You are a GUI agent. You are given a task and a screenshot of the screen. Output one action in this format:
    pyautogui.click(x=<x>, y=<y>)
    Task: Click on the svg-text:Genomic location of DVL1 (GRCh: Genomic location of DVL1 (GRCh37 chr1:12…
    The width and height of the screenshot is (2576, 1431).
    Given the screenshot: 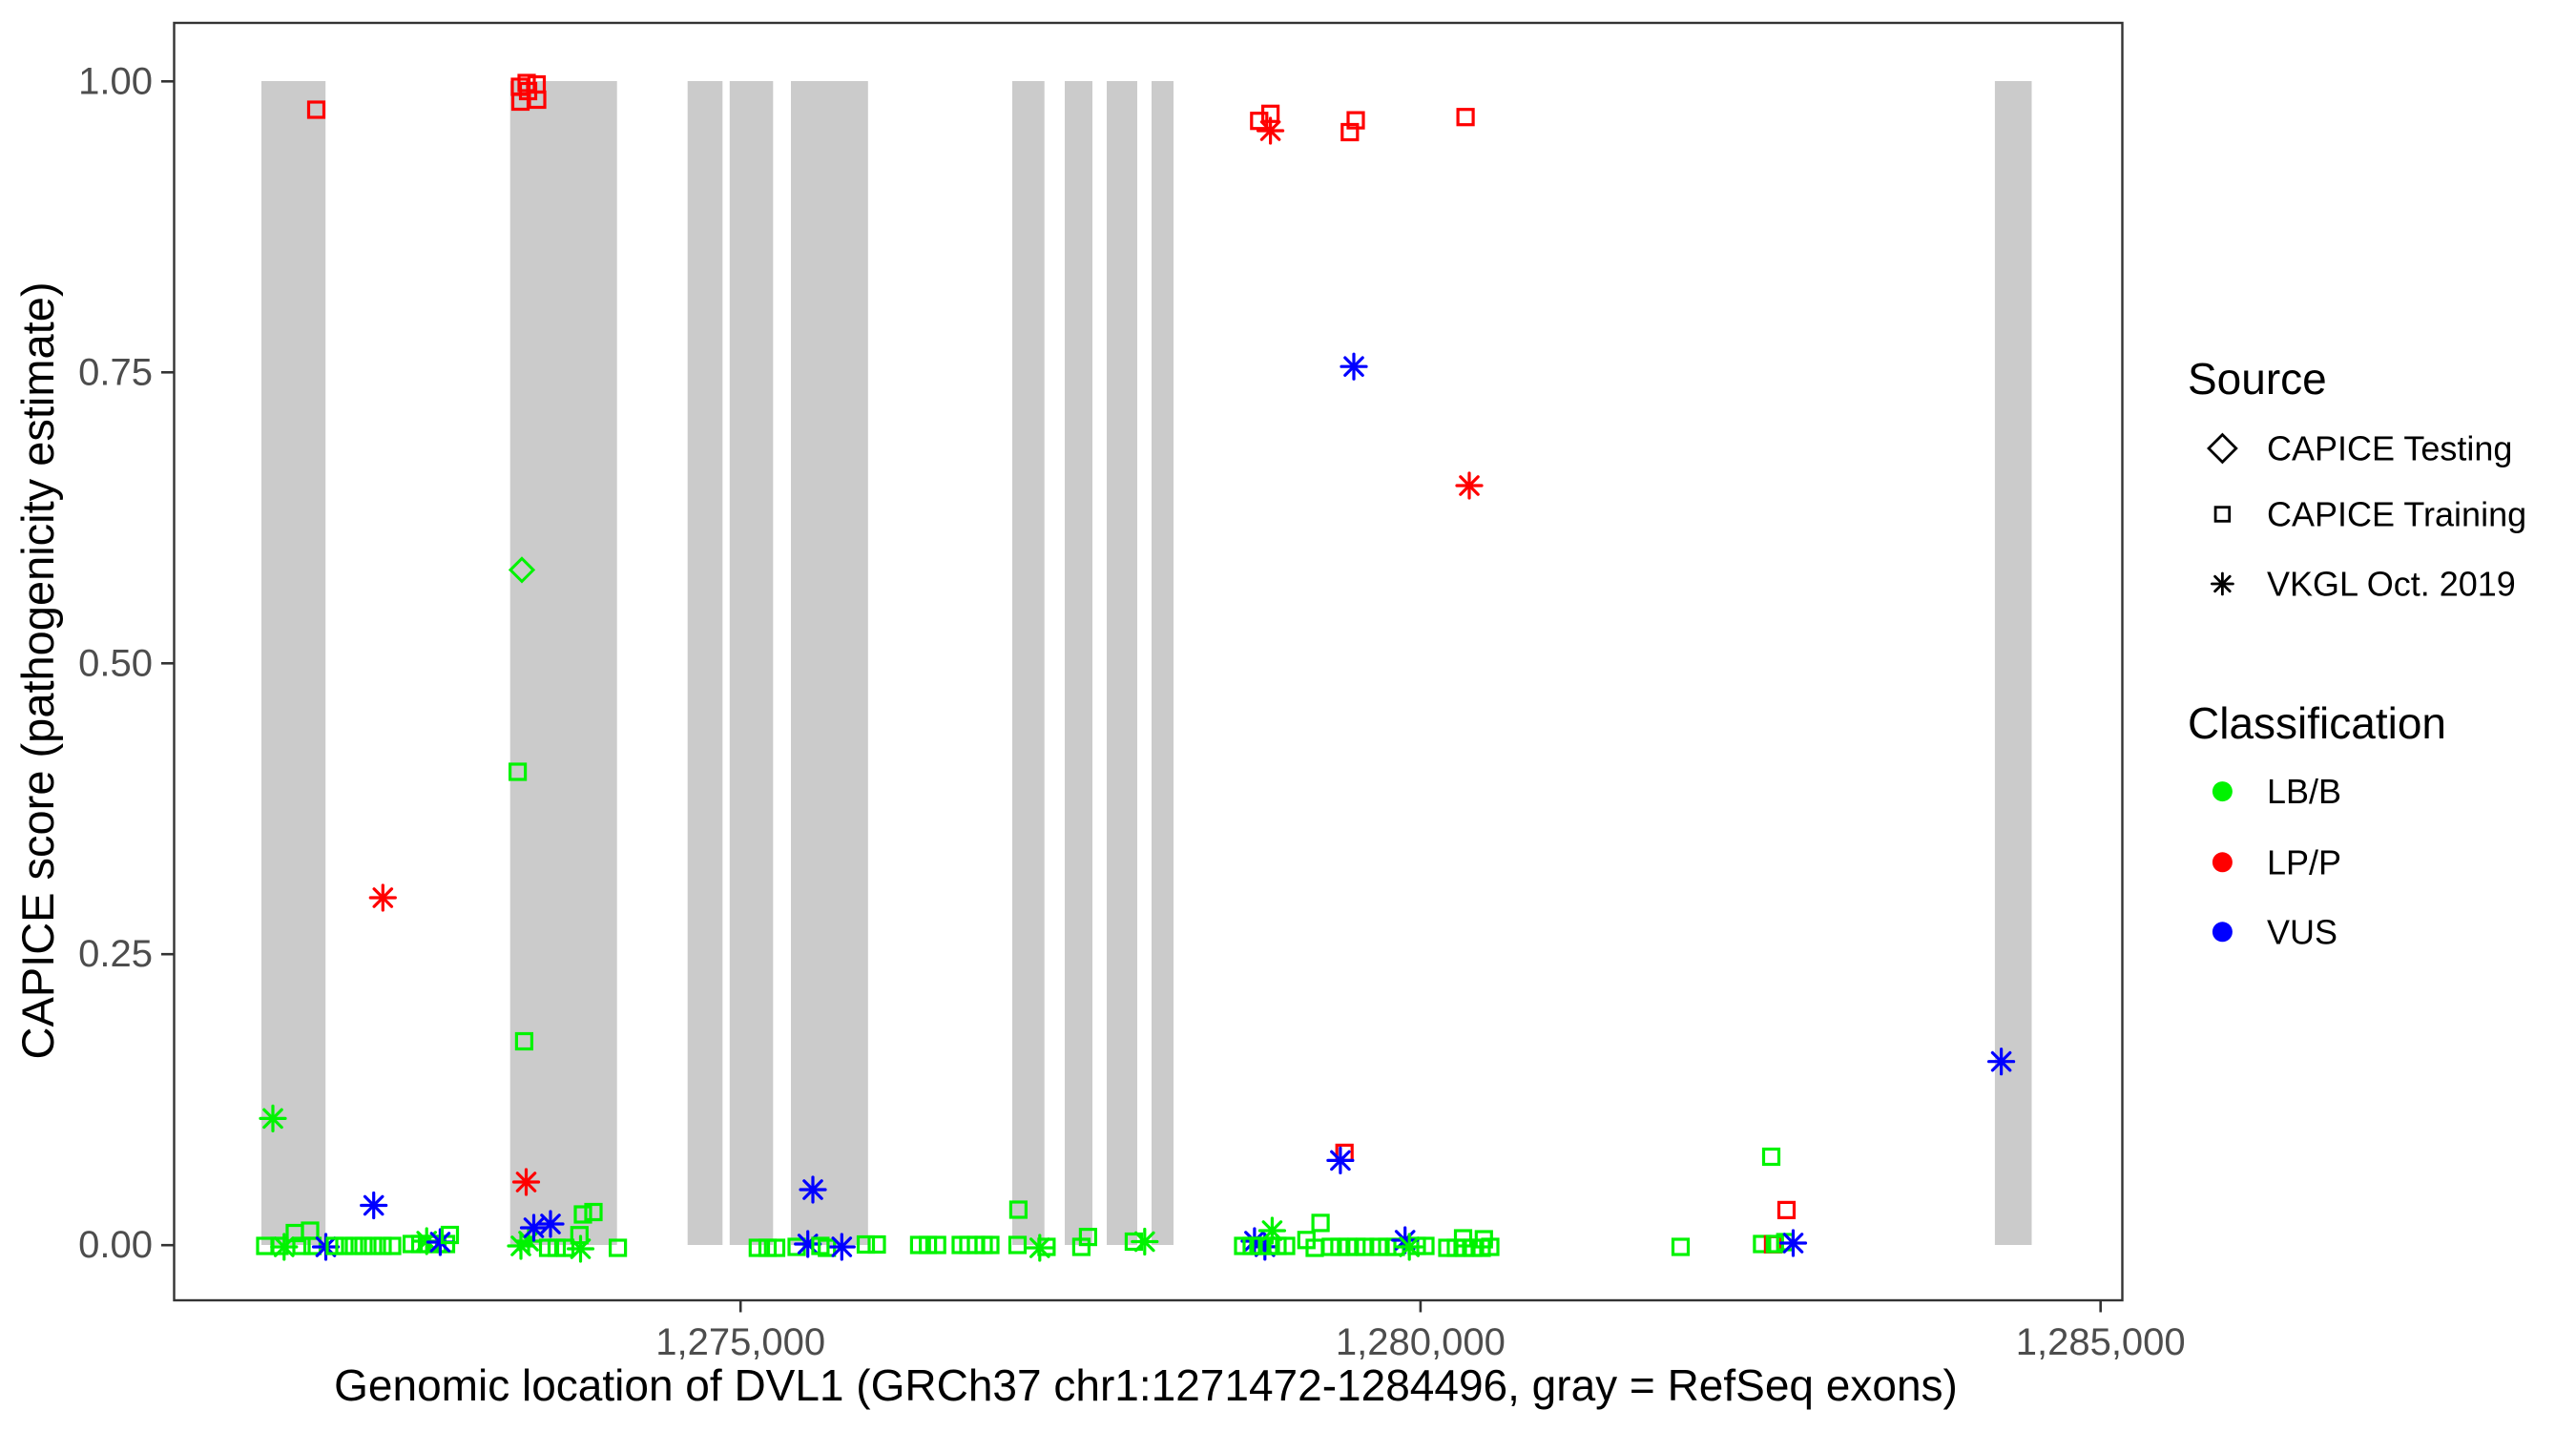 What is the action you would take?
    pyautogui.click(x=1146, y=1385)
    